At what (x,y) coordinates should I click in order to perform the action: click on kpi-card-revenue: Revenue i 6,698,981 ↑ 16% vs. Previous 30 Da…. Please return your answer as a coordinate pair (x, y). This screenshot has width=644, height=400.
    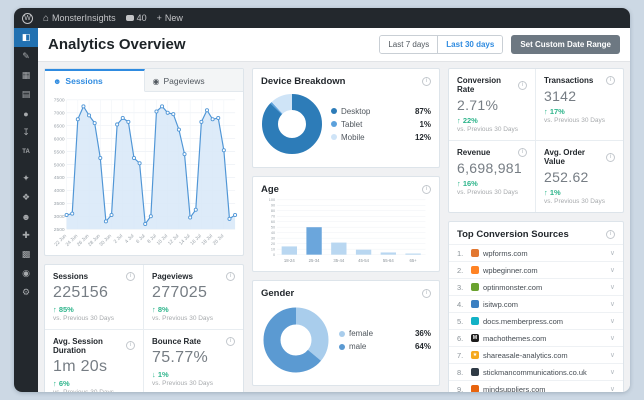
    Looking at the image, I should click on (492, 176).